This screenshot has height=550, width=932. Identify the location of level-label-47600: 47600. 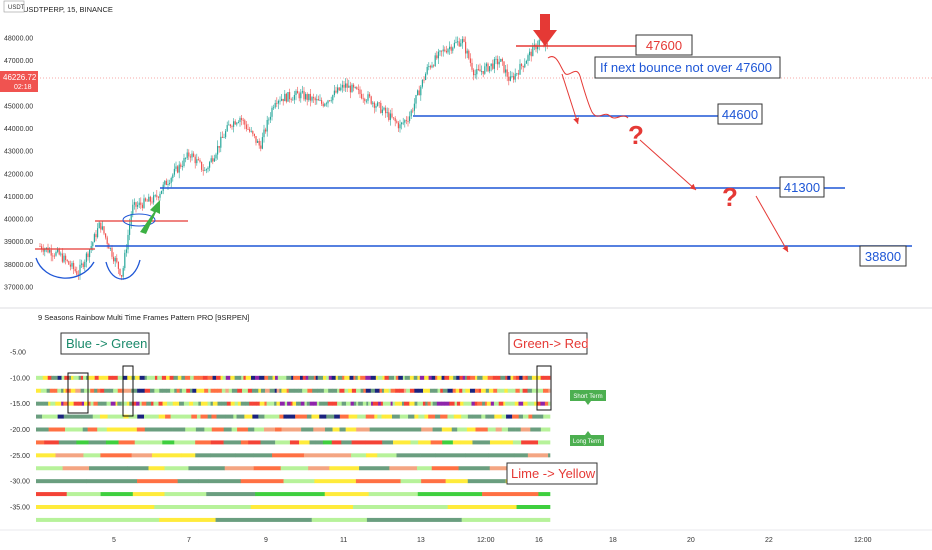
(664, 45).